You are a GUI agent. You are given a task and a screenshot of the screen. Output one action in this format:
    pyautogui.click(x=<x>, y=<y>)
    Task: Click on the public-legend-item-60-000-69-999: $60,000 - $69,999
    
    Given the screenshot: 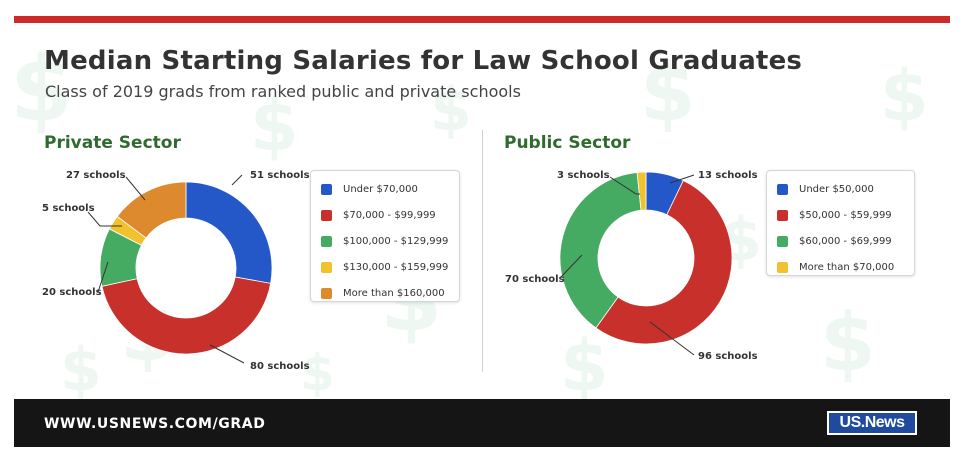 What is the action you would take?
    pyautogui.click(x=834, y=241)
    